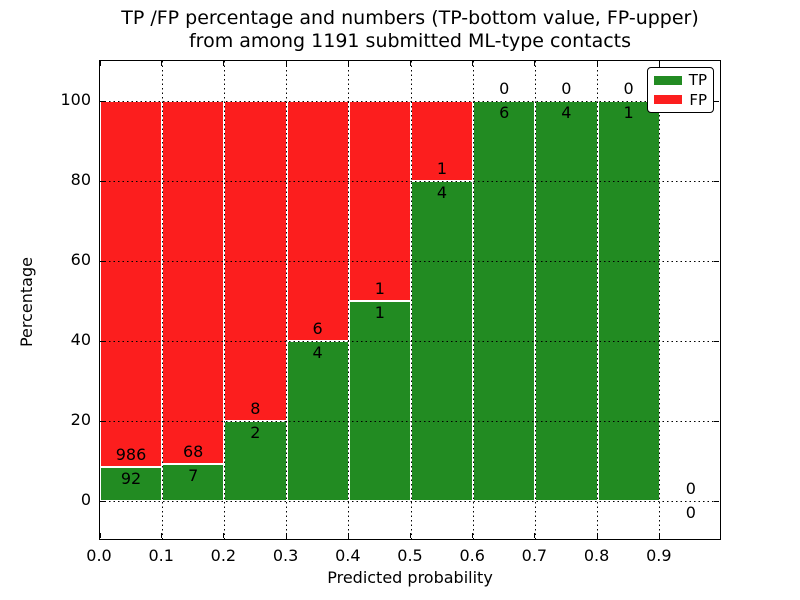  I want to click on tp-count-label: 2, so click(255, 432).